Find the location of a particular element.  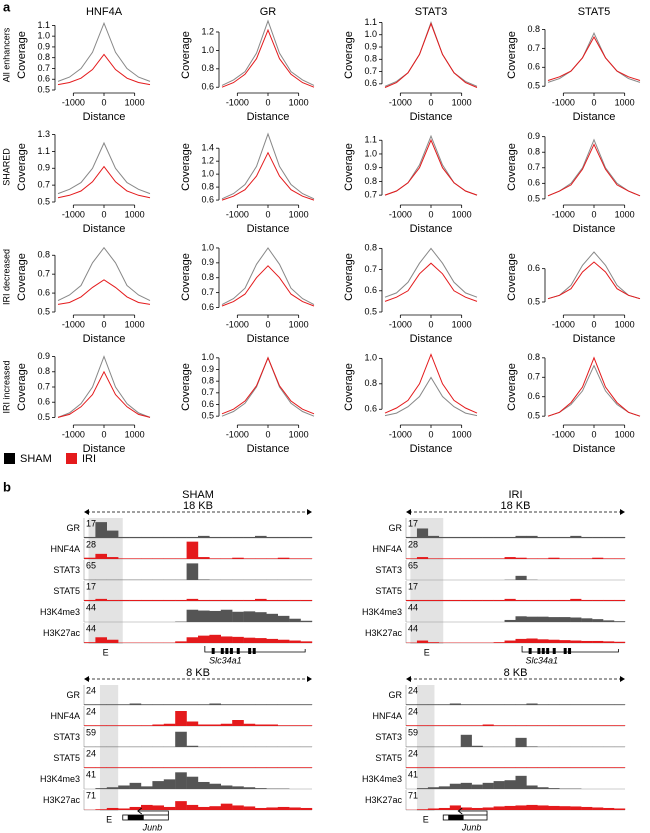

track-name: HNF4A is located at coordinates (65, 549).